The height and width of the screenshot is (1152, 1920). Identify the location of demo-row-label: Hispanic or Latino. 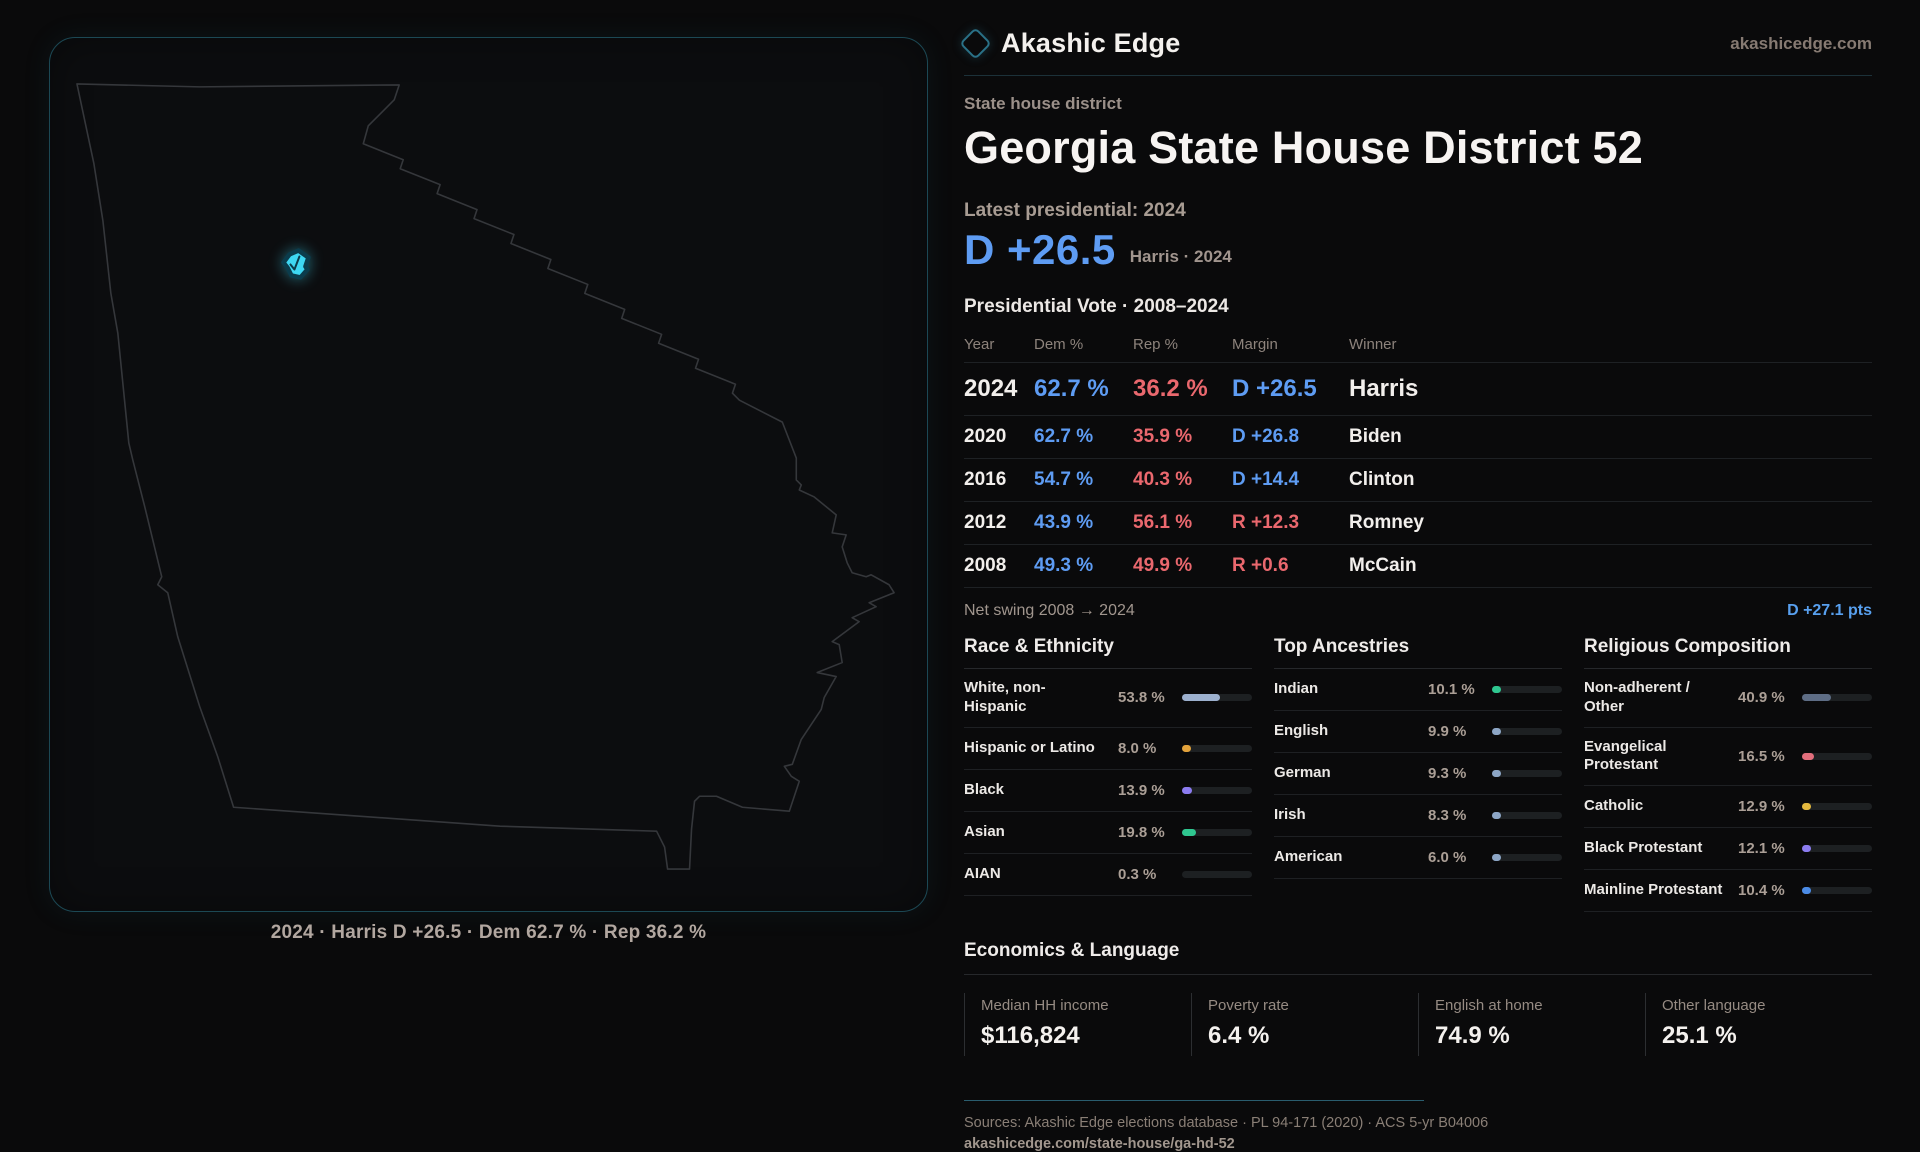
(1029, 747).